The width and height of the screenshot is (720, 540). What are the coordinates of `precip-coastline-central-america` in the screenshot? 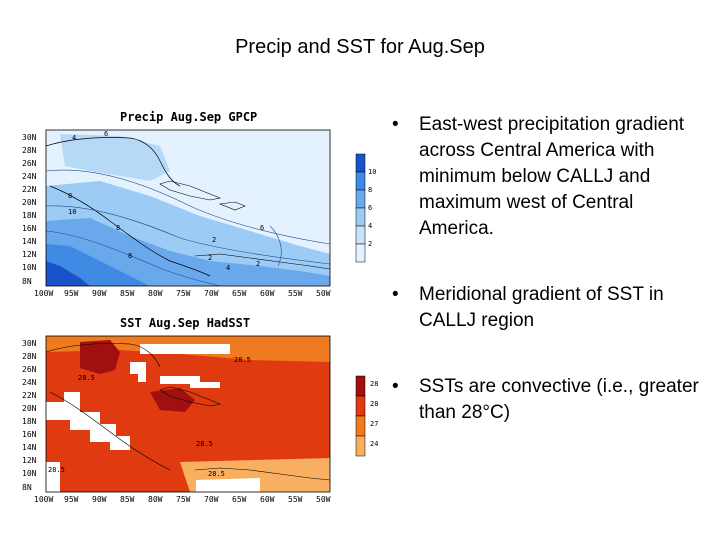 It's located at (130, 231).